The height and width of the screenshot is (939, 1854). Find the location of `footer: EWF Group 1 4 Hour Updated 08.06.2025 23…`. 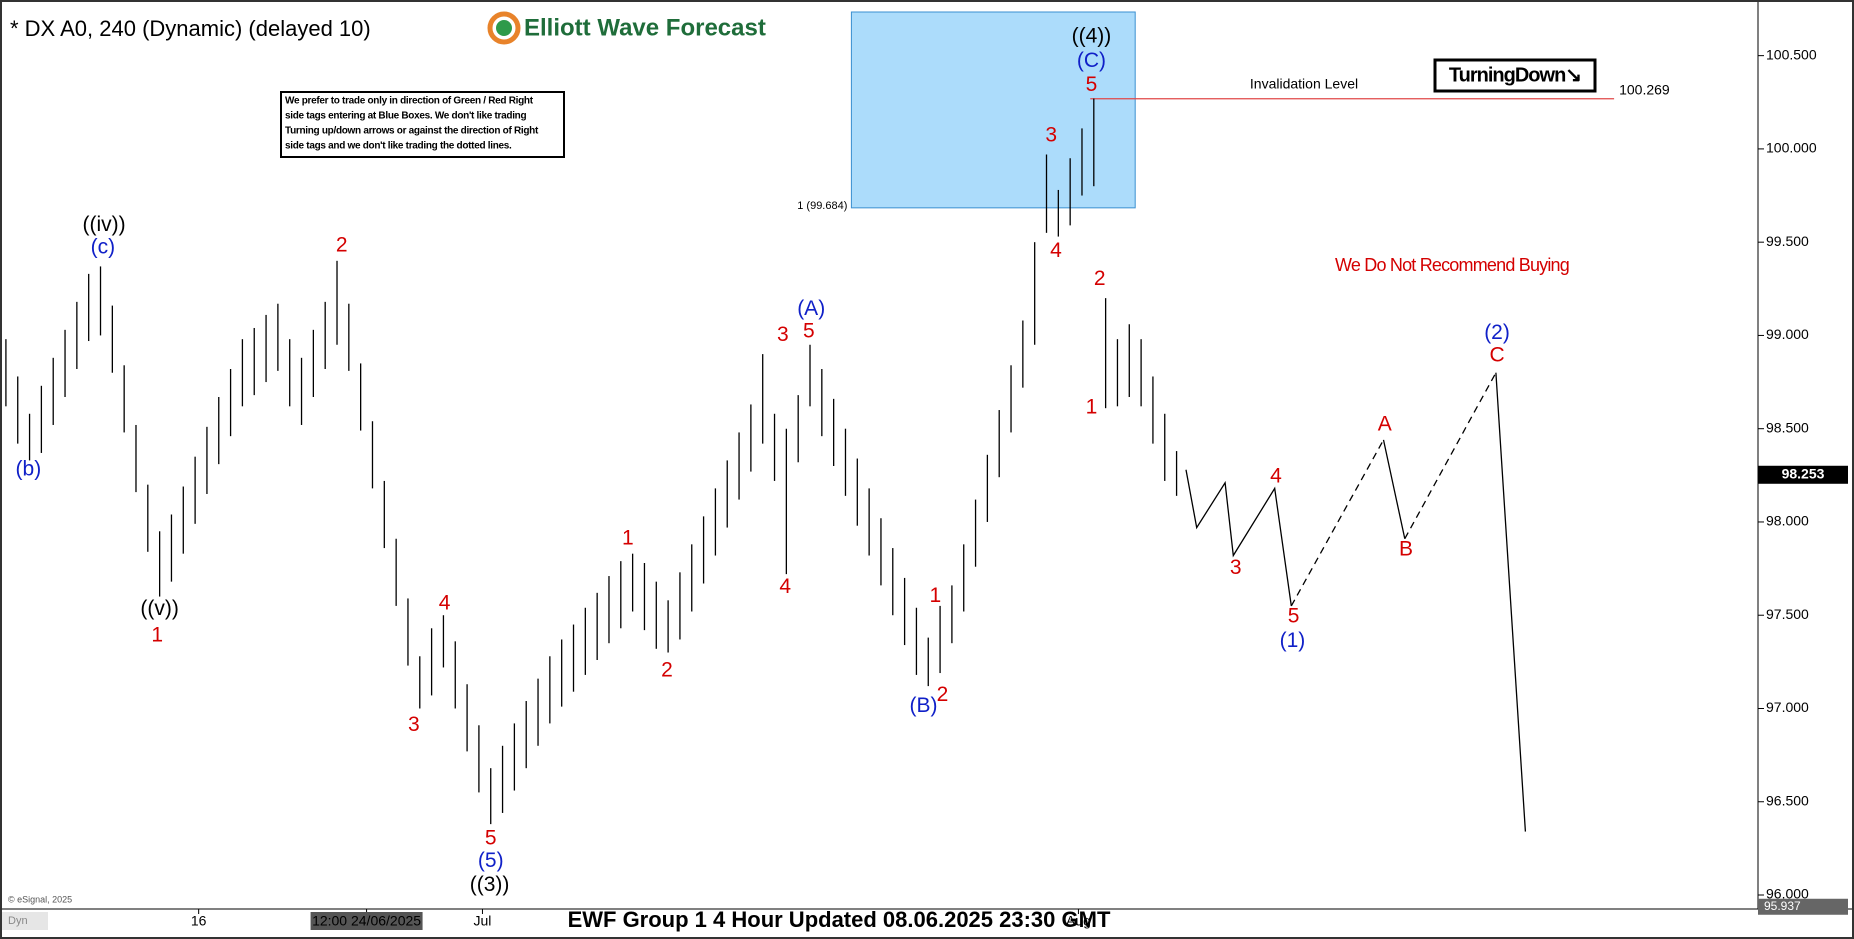

footer: EWF Group 1 4 Hour Updated 08.06.2025 23… is located at coordinates (839, 919).